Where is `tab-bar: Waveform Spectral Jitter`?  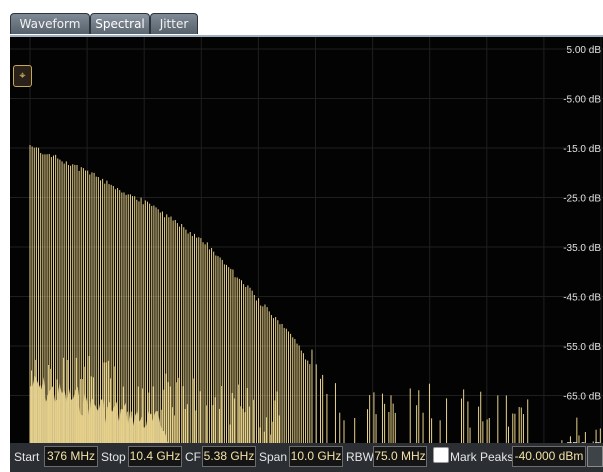 tab-bar: Waveform Spectral Jitter is located at coordinates (301, 17).